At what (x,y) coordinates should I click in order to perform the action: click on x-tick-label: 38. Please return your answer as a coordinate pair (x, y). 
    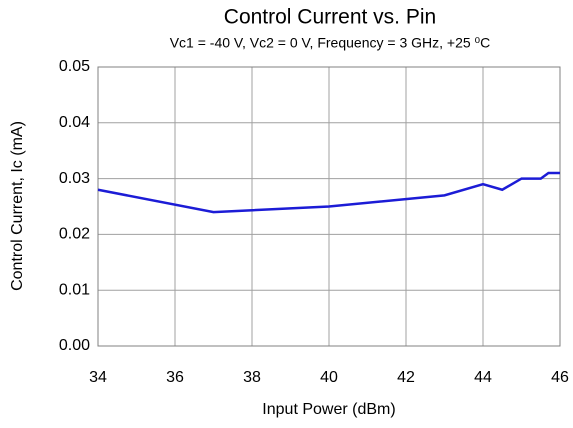
    Looking at the image, I should click on (252, 377).